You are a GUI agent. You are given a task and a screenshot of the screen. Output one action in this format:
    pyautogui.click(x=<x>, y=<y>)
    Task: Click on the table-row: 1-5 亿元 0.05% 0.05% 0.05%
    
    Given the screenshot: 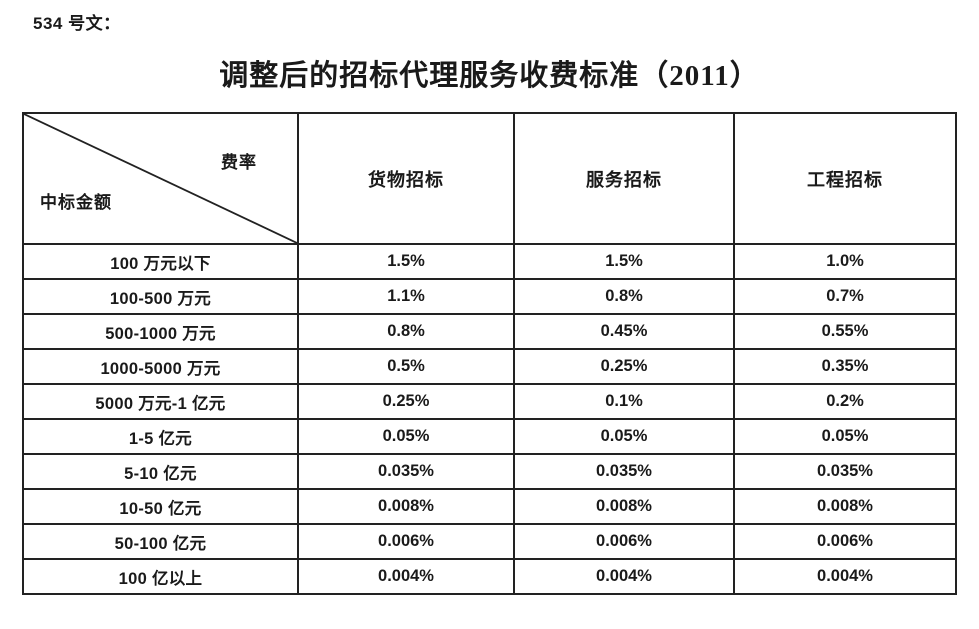 What is the action you would take?
    pyautogui.click(x=489, y=436)
    